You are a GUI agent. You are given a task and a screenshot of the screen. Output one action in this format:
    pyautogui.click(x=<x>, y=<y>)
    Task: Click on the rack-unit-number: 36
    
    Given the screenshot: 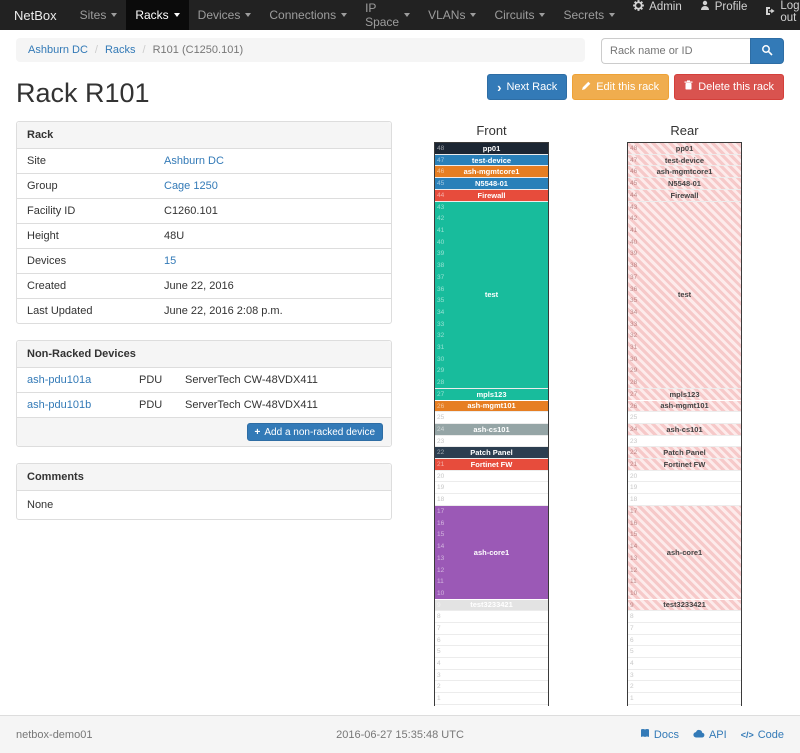 What is the action you would take?
    pyautogui.click(x=634, y=289)
    